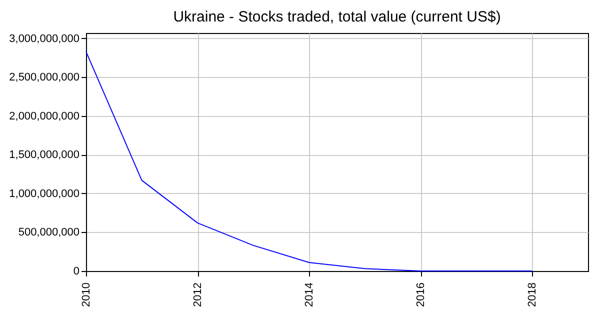 Image resolution: width=600 pixels, height=315 pixels. What do you see at coordinates (198, 294) in the screenshot?
I see `x-tick-label: 2012` at bounding box center [198, 294].